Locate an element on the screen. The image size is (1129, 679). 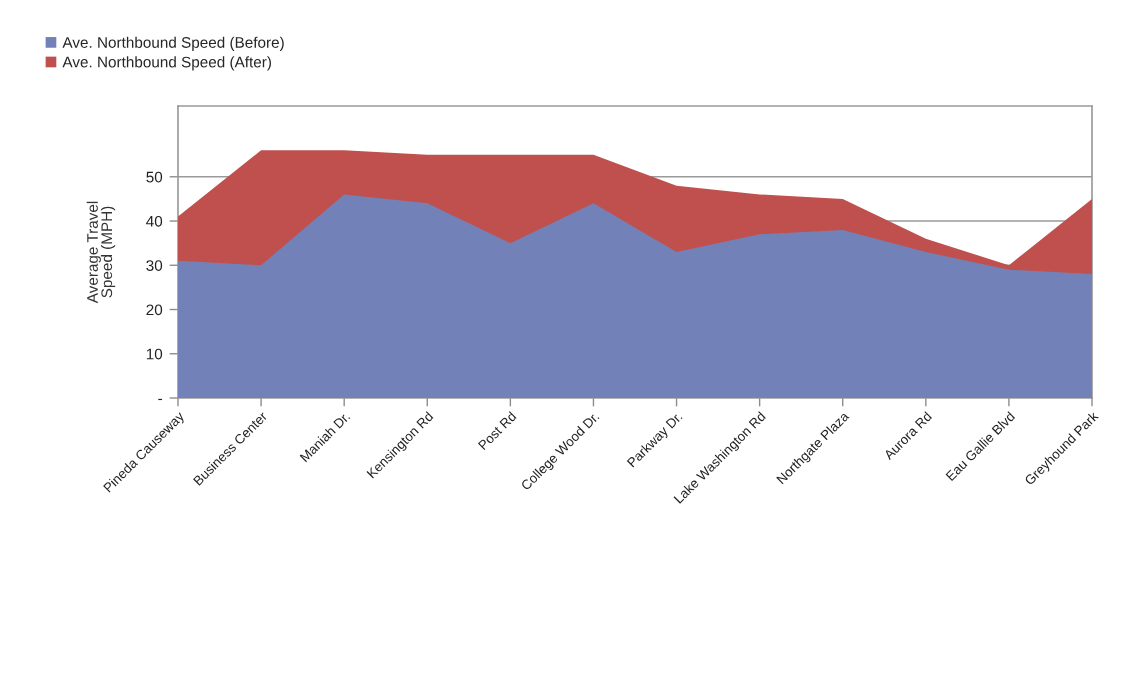
y-tick-label: 40 is located at coordinates (154, 221).